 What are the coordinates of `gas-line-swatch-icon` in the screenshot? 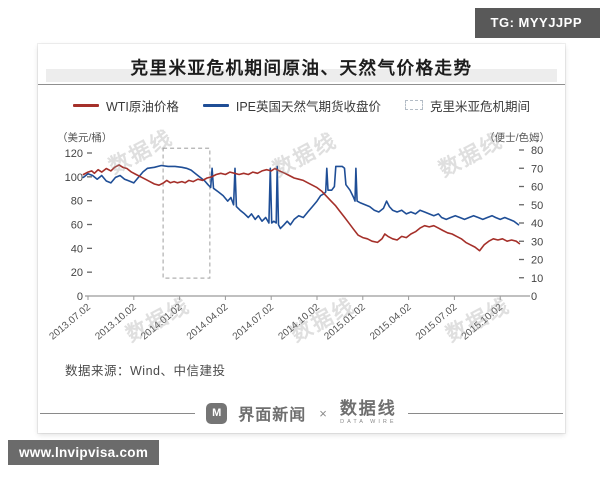 It's located at (215, 105).